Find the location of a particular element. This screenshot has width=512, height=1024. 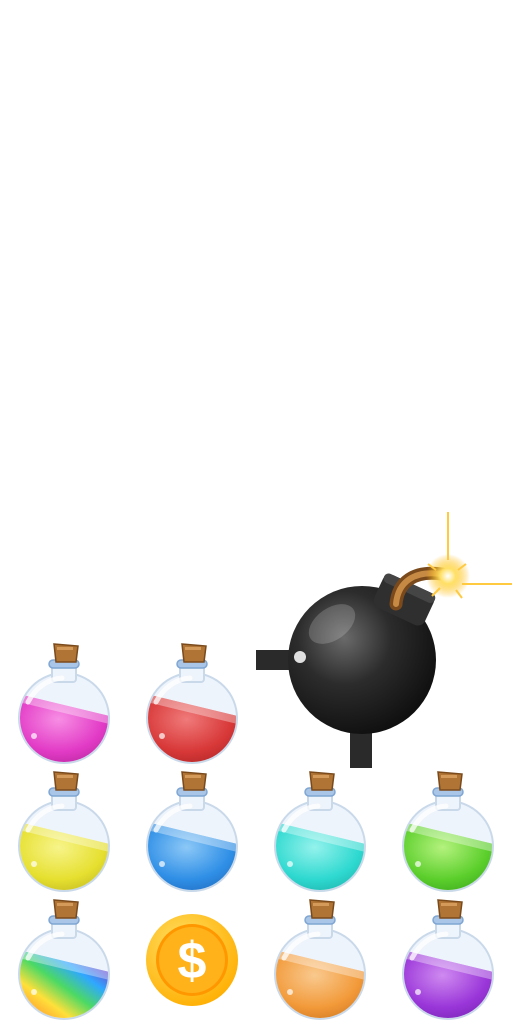

potion-cyan is located at coordinates (320, 832).